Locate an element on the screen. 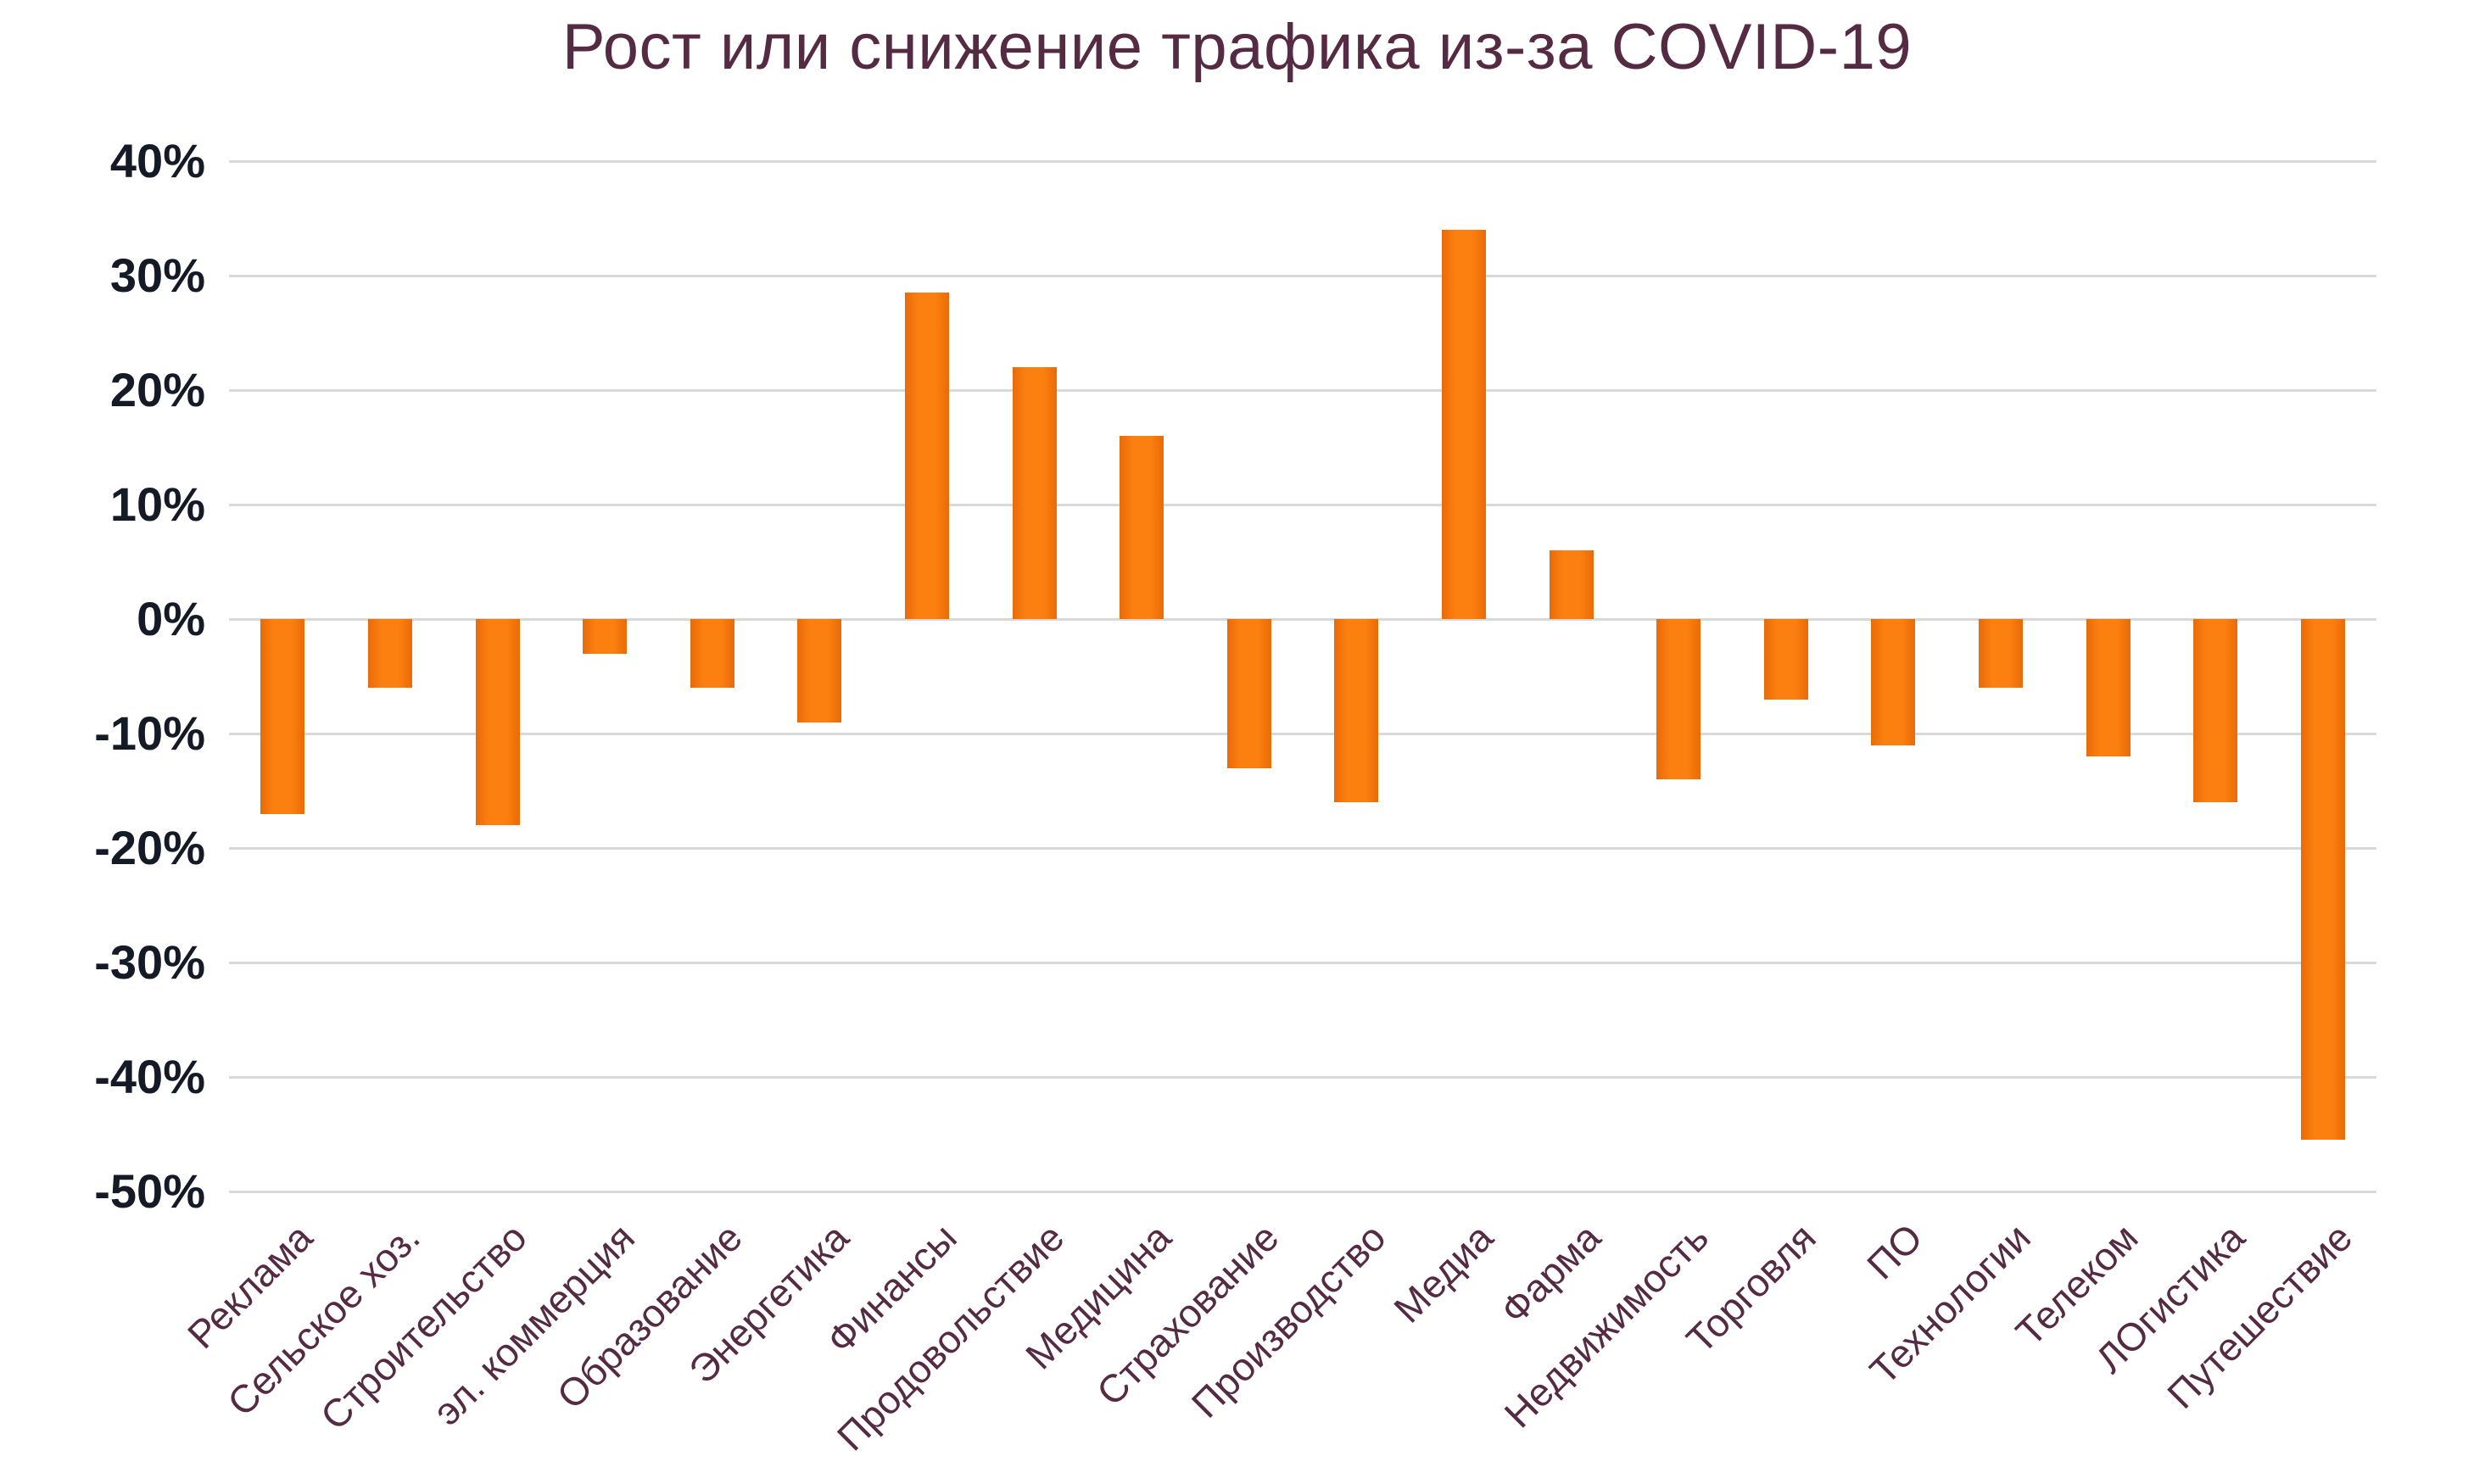  chart-title: Рост или снижение трафика из-за COVID-19 is located at coordinates (1237, 47).